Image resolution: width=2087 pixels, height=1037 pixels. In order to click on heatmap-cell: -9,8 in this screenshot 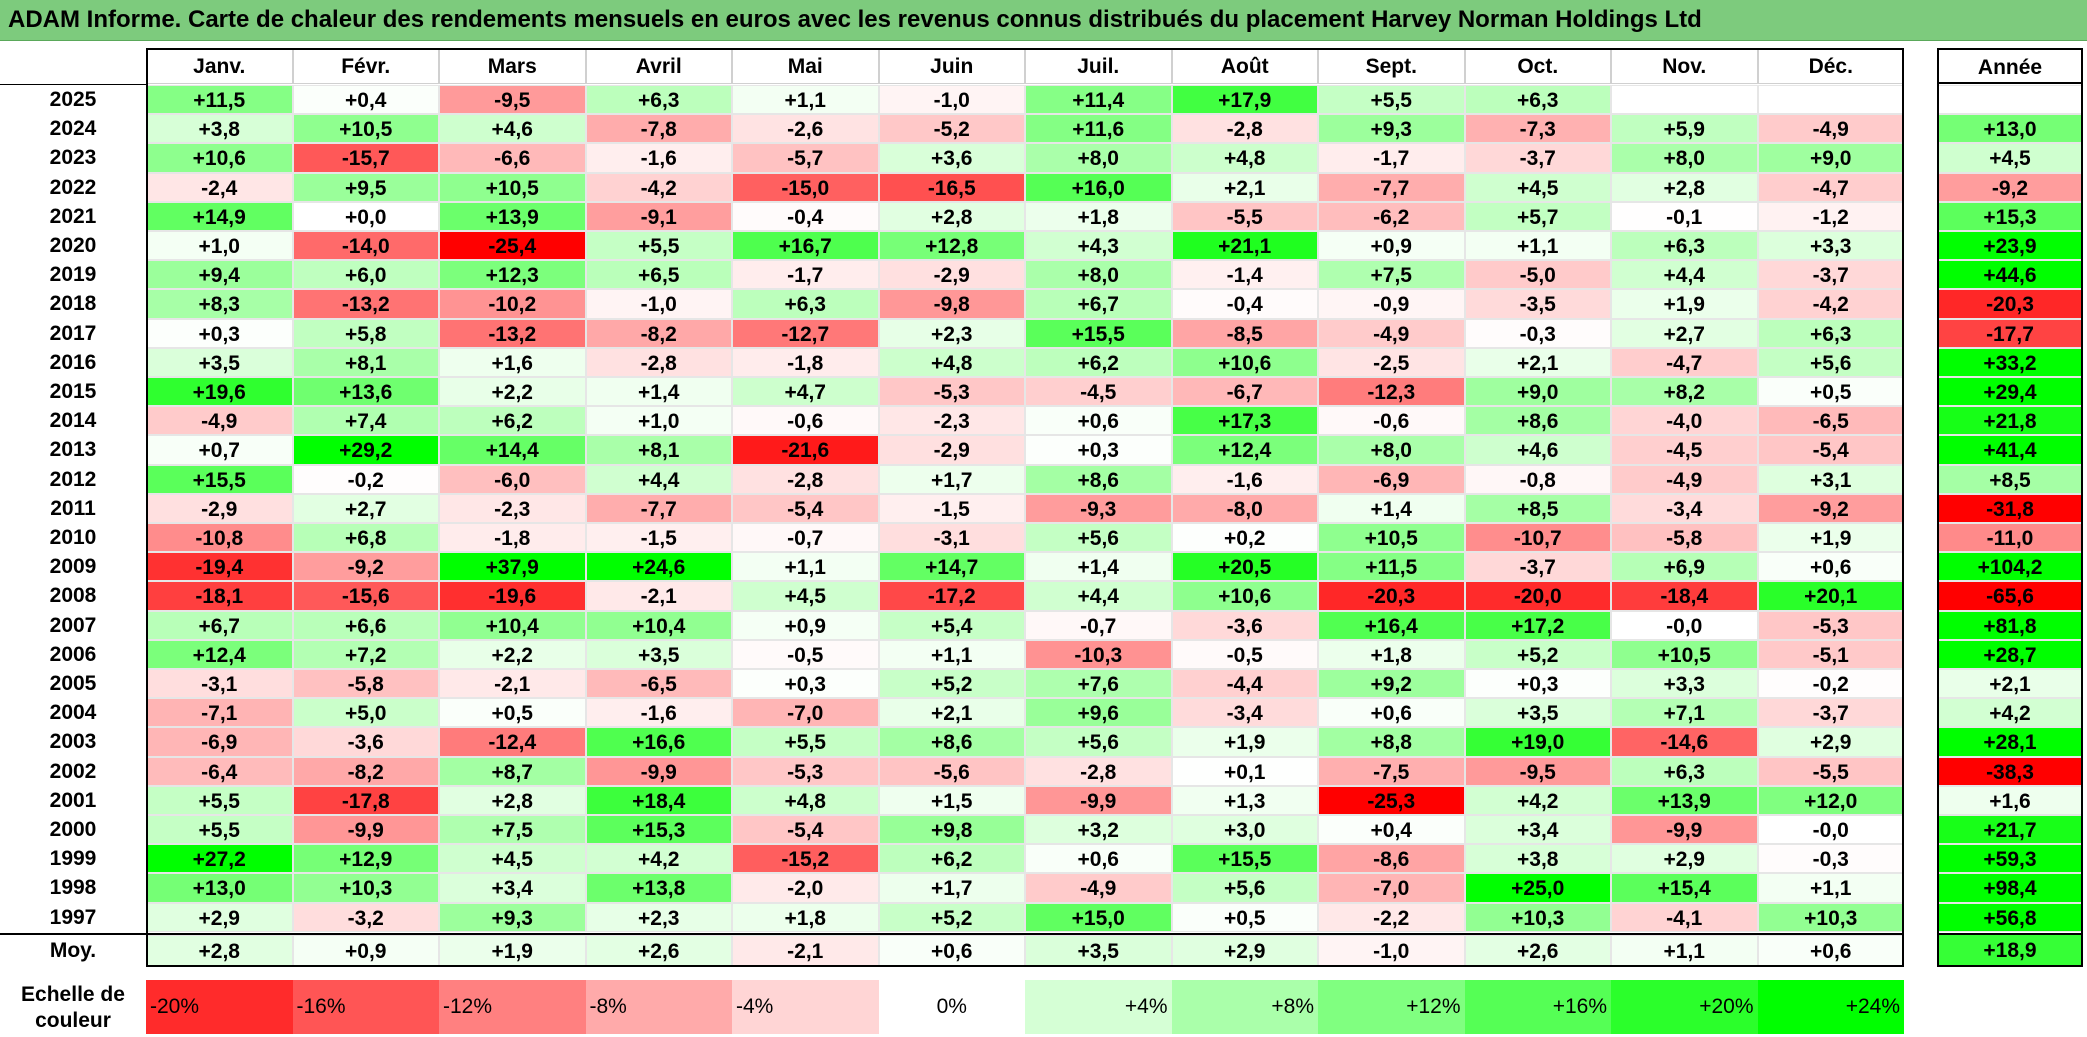, I will do `click(951, 304)`.